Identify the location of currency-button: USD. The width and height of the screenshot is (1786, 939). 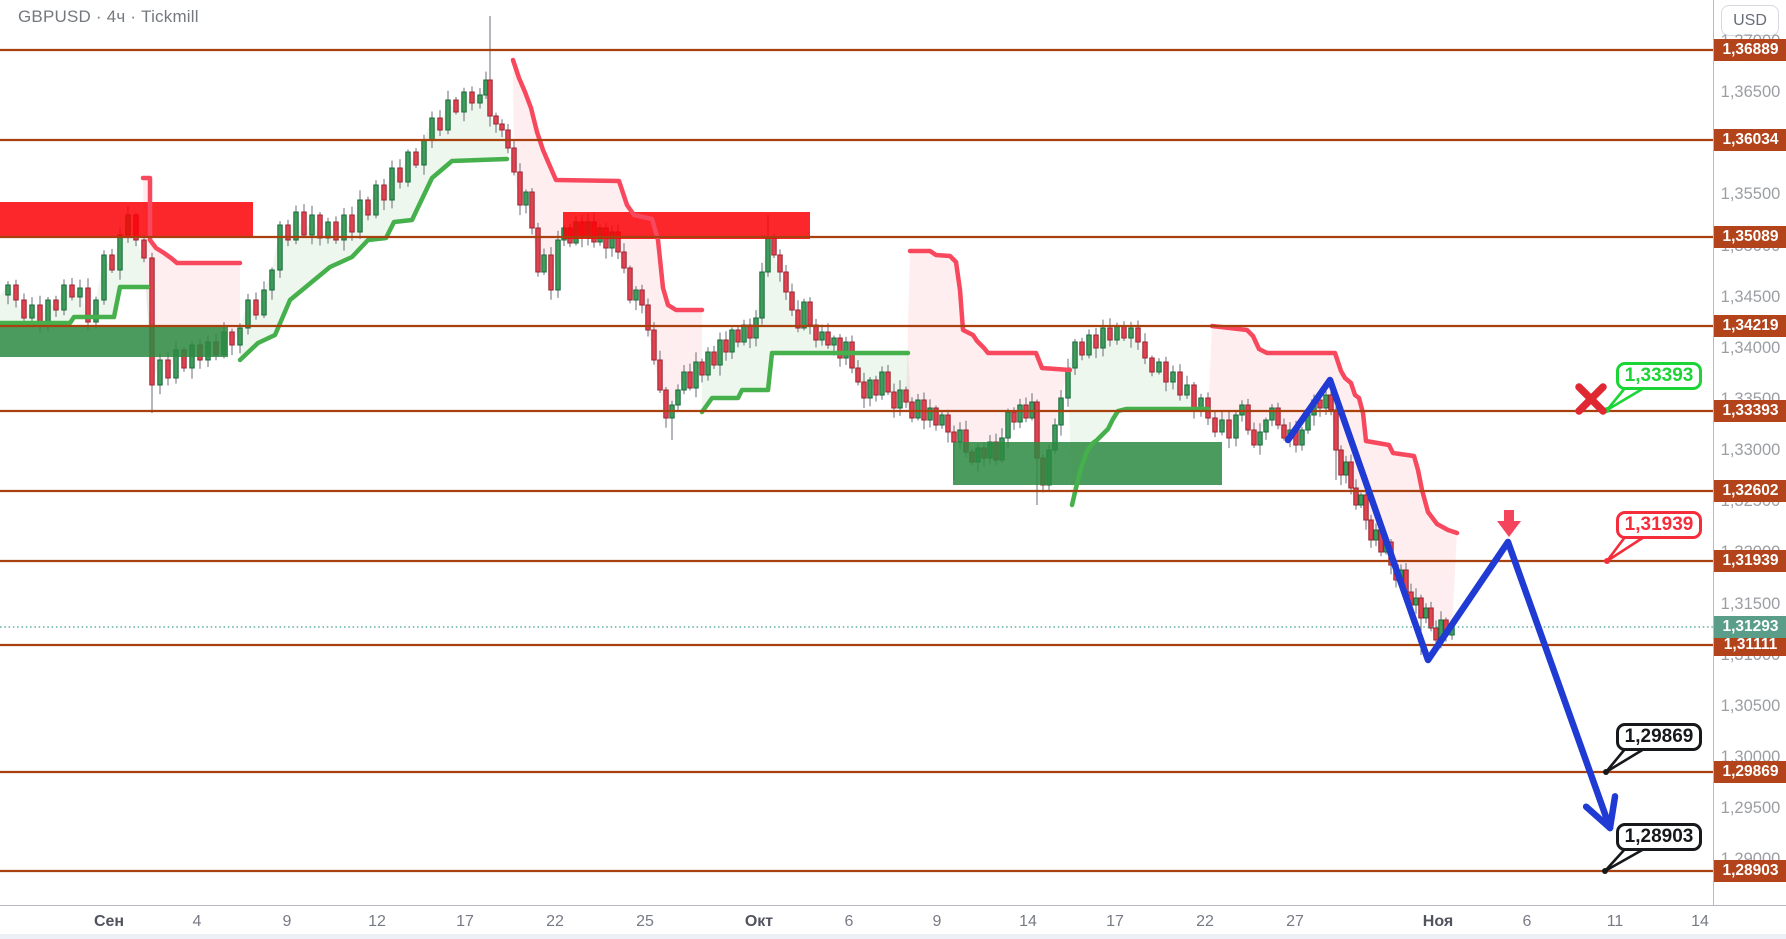
(1750, 20).